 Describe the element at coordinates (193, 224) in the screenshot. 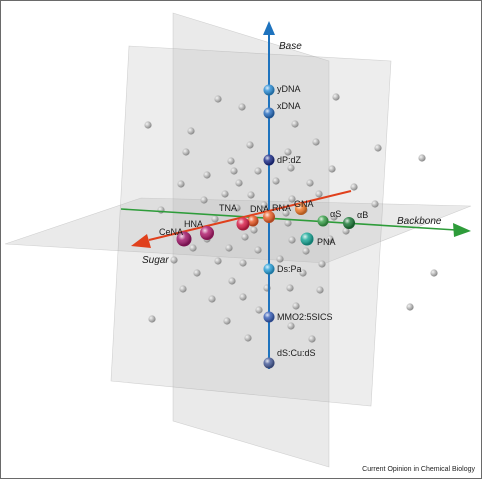

I see `node-label-hna: HNA` at that location.